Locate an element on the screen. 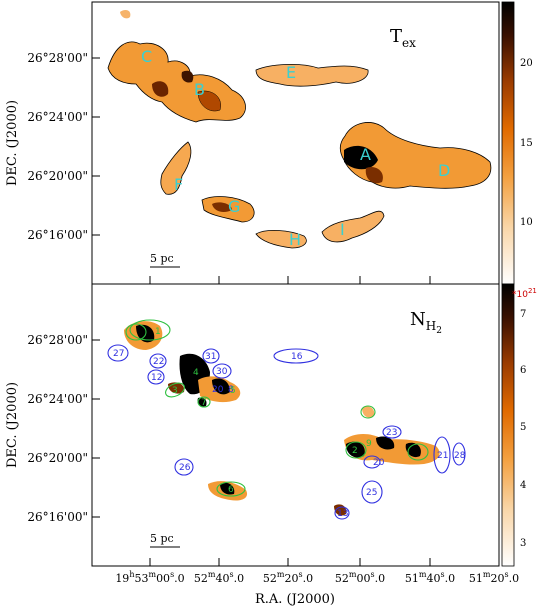  top-cbar-tick-20: 20 is located at coordinates (526, 63).